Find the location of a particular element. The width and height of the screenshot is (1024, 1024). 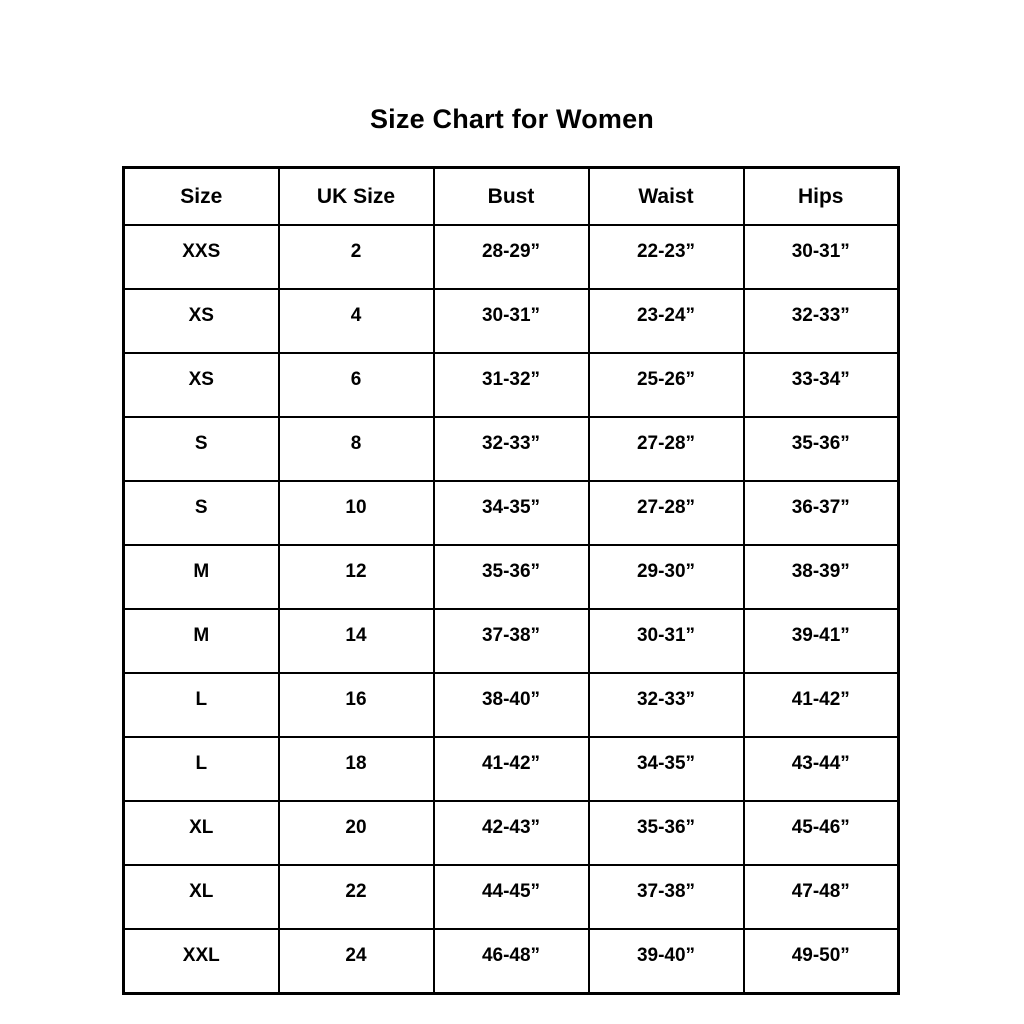

table-cell: 12 is located at coordinates (356, 577).